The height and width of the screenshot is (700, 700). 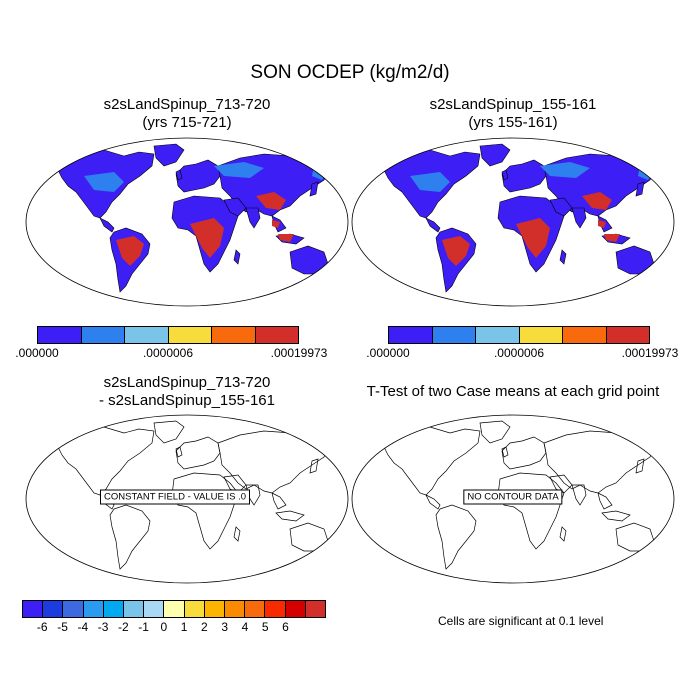 What do you see at coordinates (513, 222) in the screenshot?
I see `map-top-right` at bounding box center [513, 222].